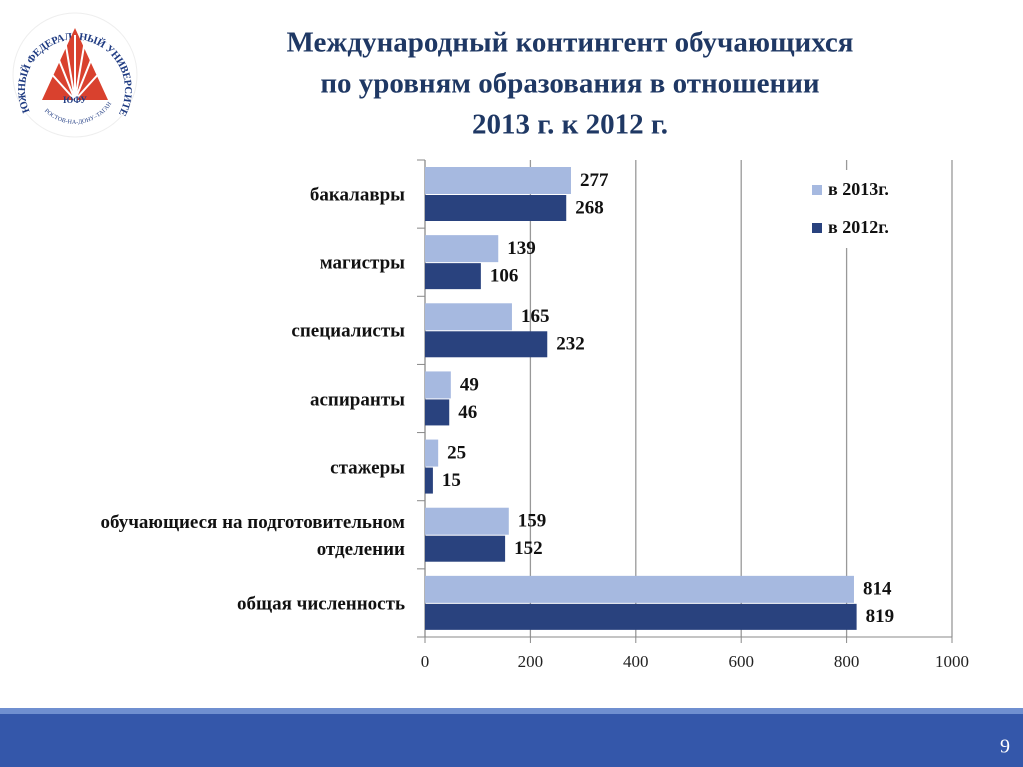  Describe the element at coordinates (858, 189) in the screenshot. I see `legend-label: в 2013г.` at that location.